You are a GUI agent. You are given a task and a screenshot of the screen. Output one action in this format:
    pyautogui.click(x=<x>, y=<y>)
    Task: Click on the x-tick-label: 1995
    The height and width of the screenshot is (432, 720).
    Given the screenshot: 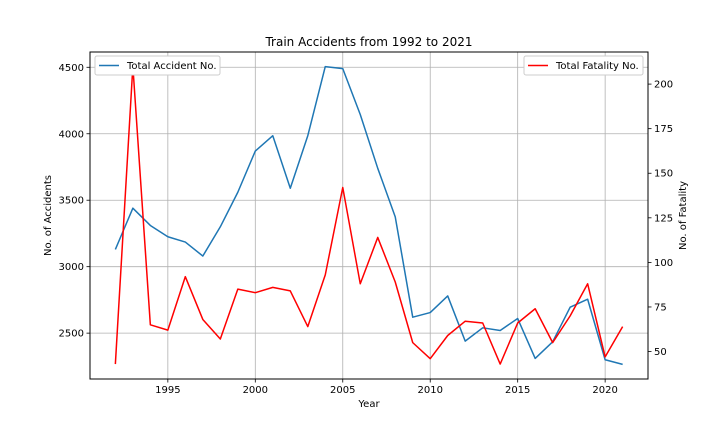 What is the action you would take?
    pyautogui.click(x=167, y=390)
    